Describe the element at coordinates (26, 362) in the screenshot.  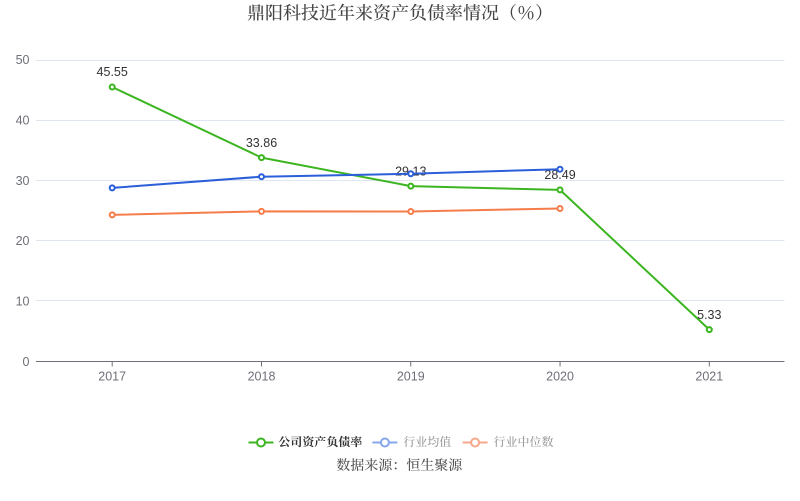
I see `svg-text: 0` at that location.